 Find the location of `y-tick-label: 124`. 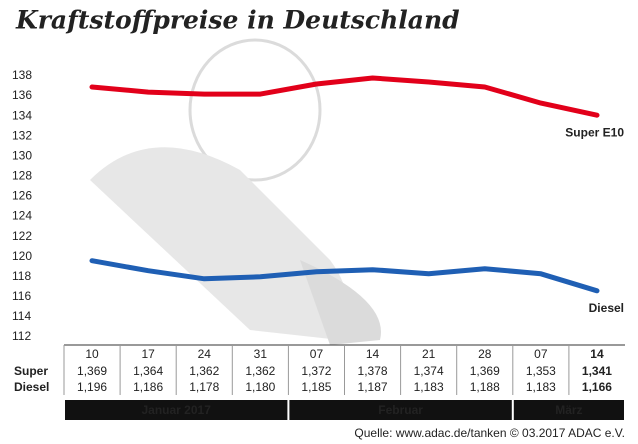

y-tick-label: 124 is located at coordinates (22, 216).